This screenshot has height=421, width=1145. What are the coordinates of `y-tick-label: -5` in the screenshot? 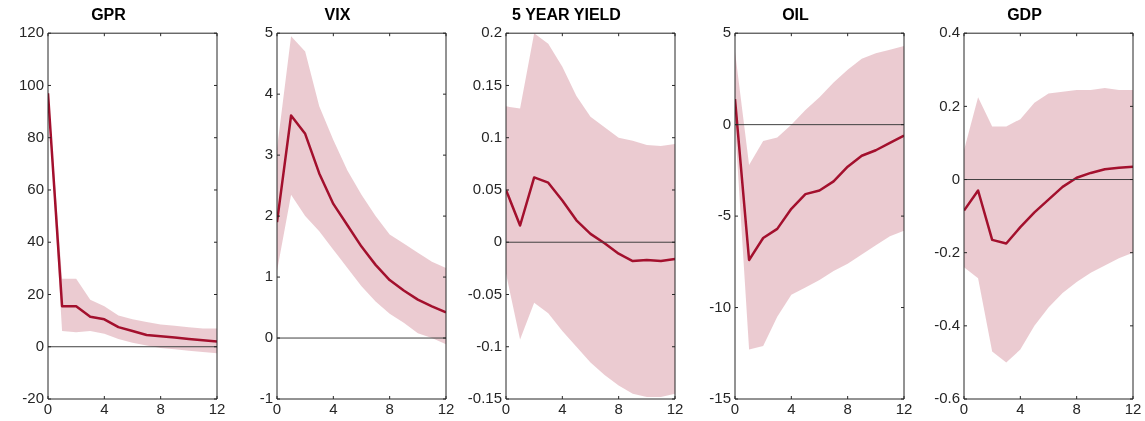 It's located at (724, 215).